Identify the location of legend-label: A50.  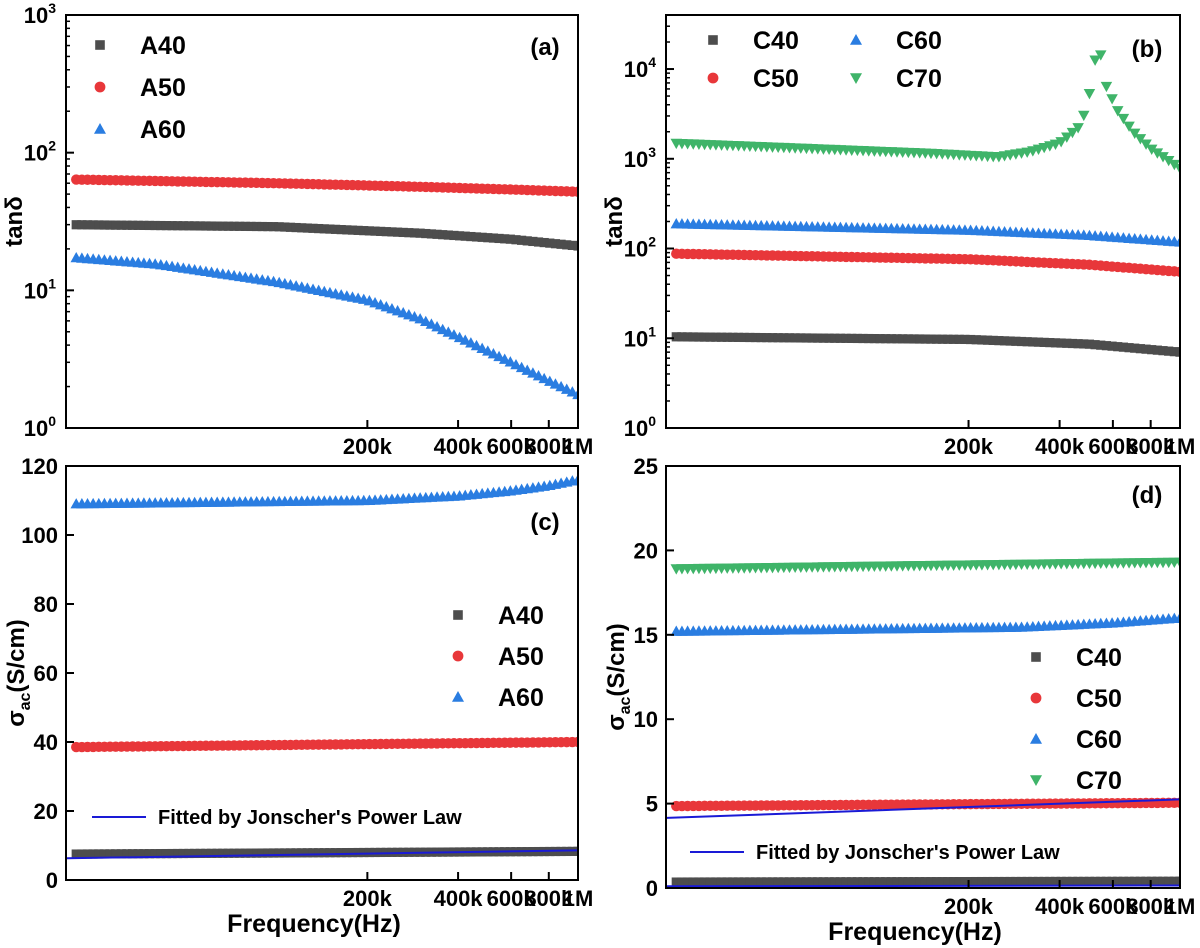
(521, 657).